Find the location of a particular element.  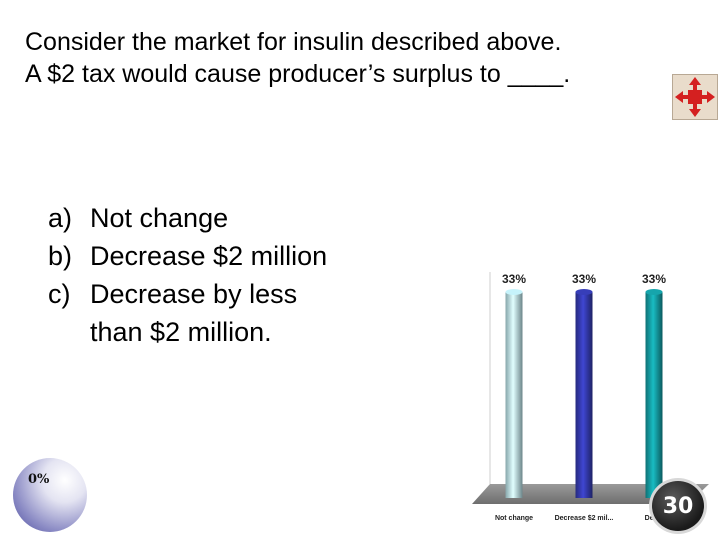

answer-letter: a) is located at coordinates (60, 218).